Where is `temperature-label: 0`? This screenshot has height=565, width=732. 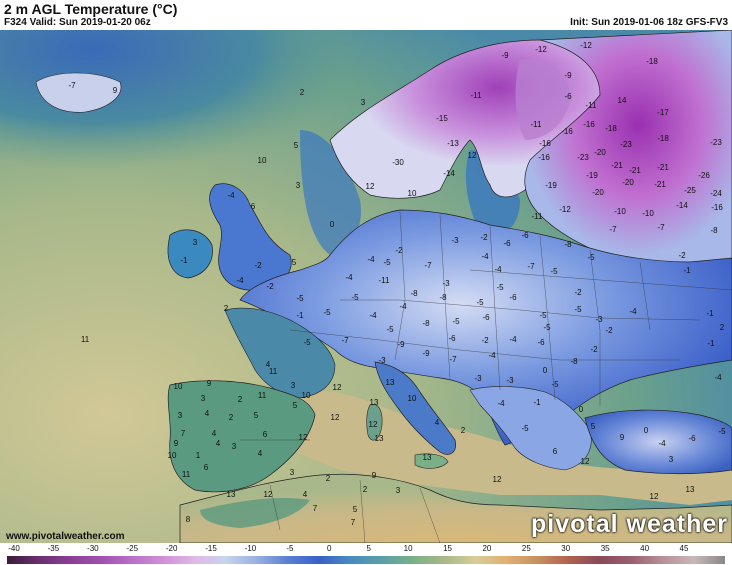 temperature-label: 0 is located at coordinates (332, 224).